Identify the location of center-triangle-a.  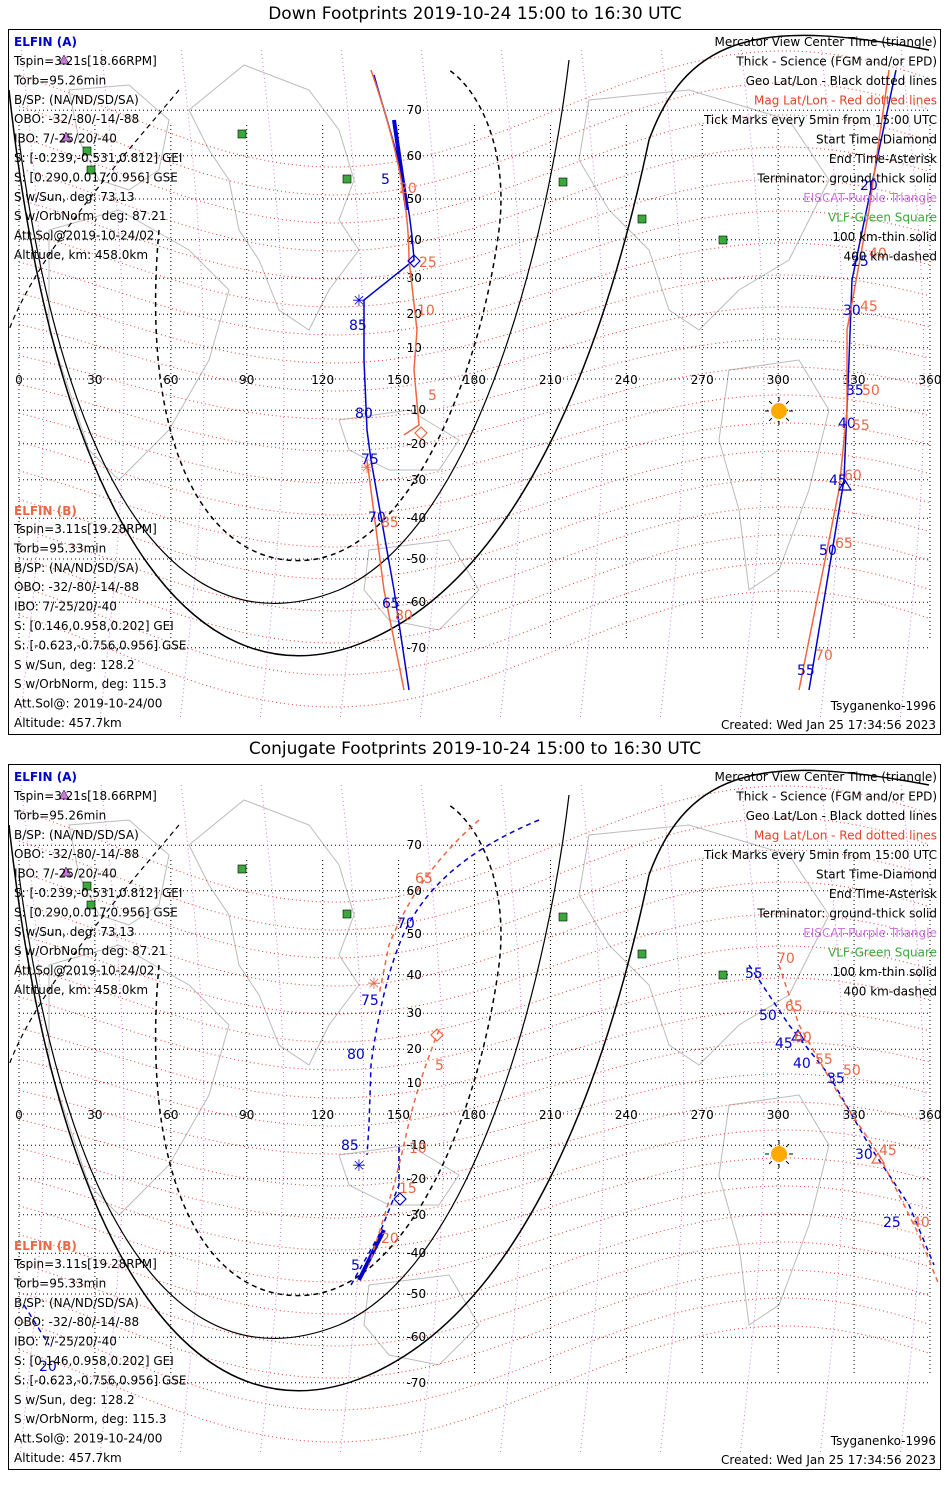
(845, 484).